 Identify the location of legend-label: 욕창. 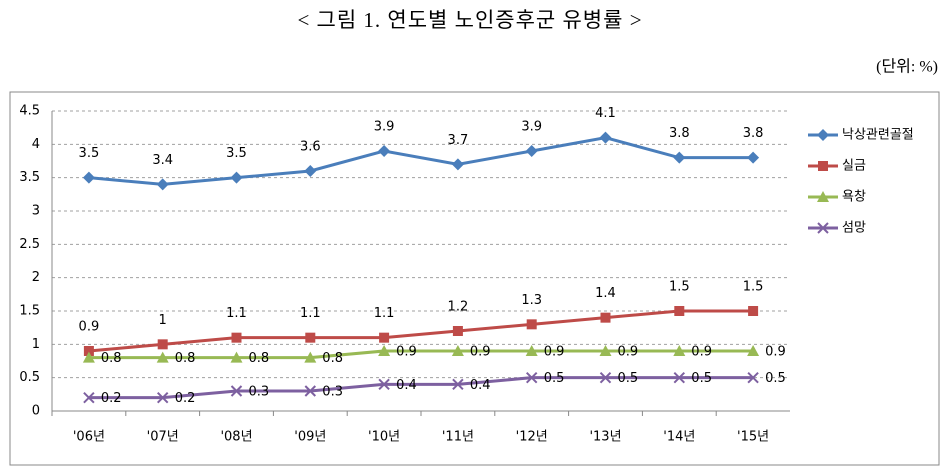
(854, 197).